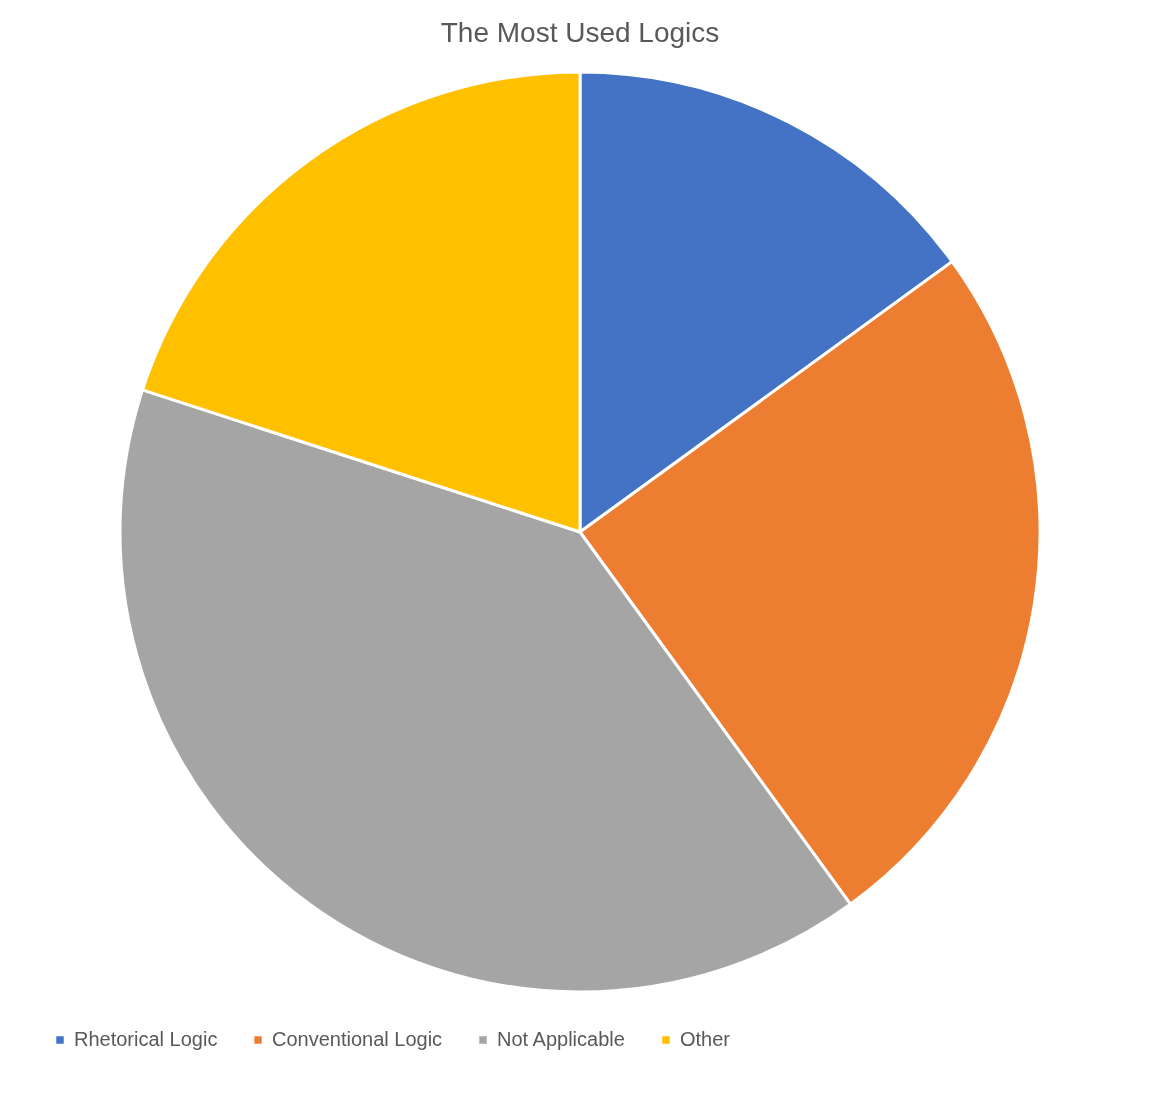 The image size is (1161, 1113). I want to click on legend-label: Rhetorical Logic, so click(146, 1039).